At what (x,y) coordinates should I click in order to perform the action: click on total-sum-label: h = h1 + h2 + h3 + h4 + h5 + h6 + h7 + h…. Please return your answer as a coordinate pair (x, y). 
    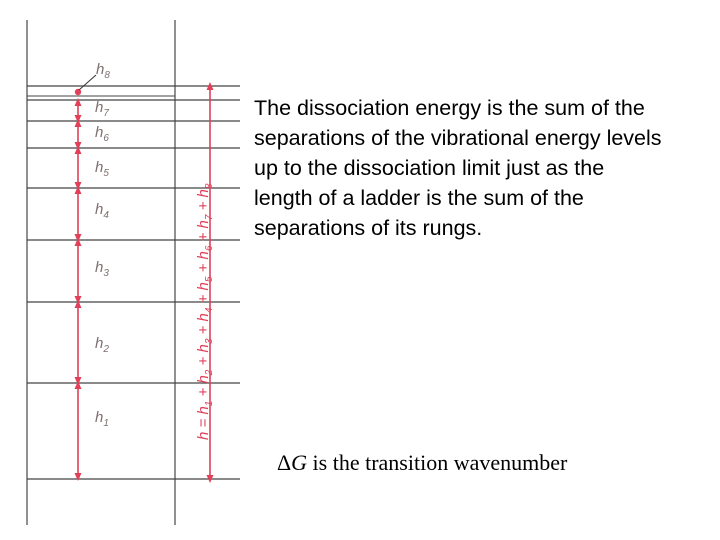
    Looking at the image, I should click on (205, 311).